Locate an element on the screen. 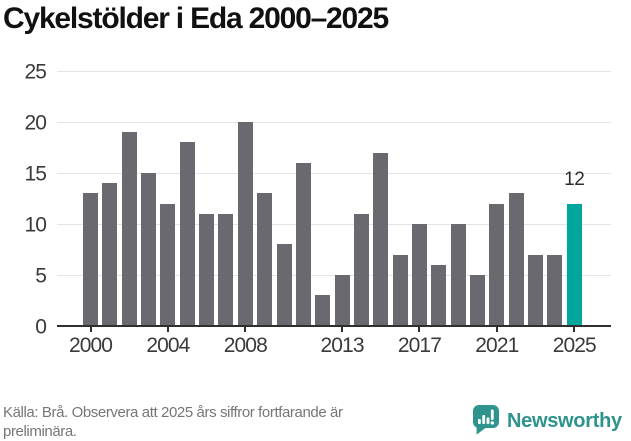  x-axis-label: 2021 is located at coordinates (497, 345).